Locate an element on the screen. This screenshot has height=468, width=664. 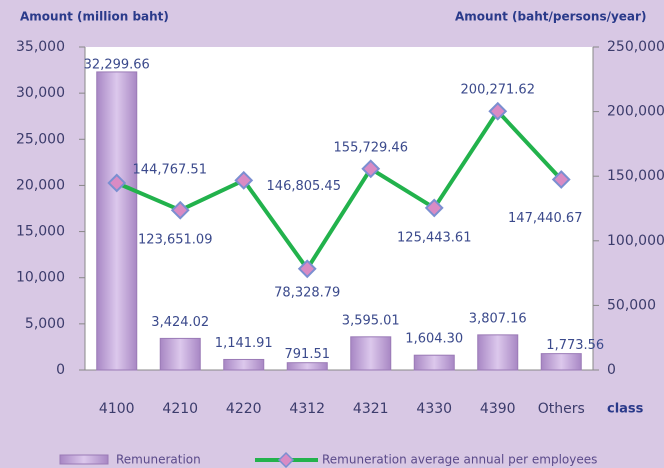
y2-axis-title: Amount (baht/persons/year) is located at coordinates (550, 17).